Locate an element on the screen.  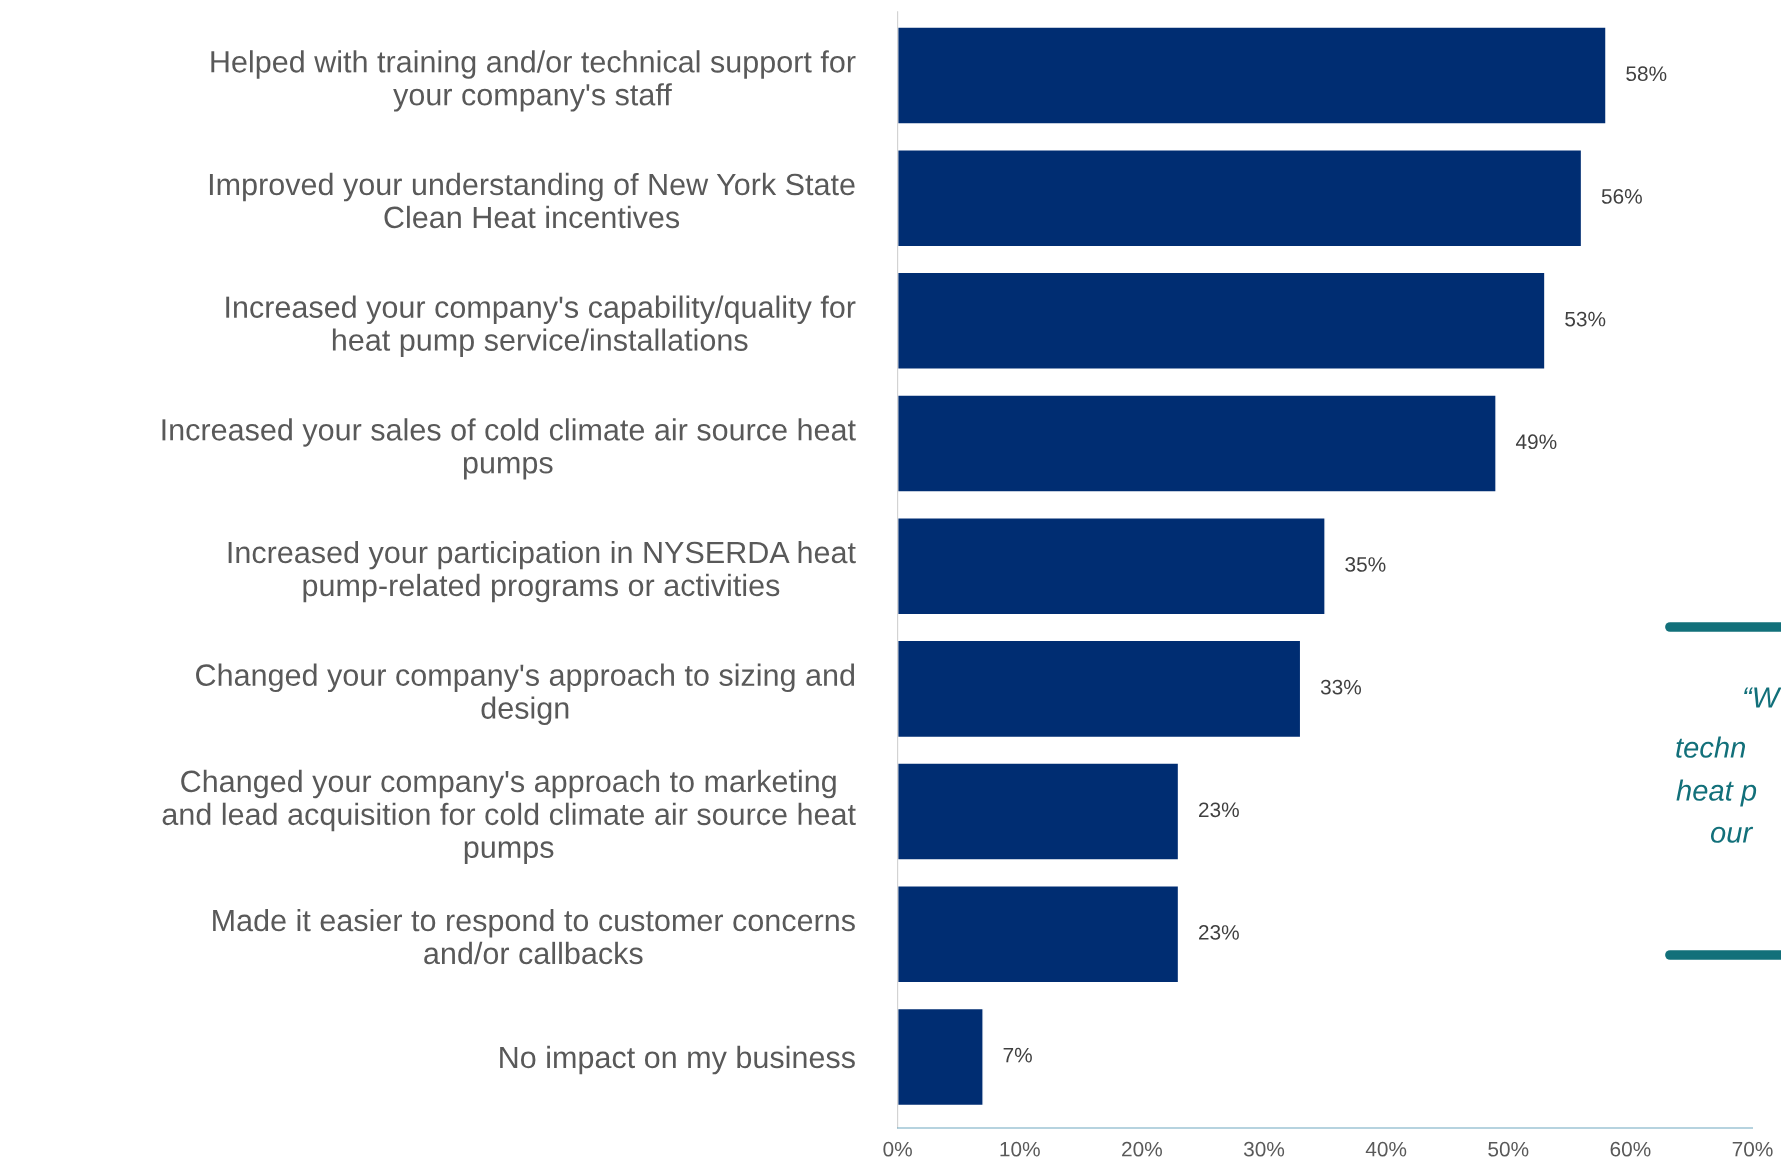
data-label: 58% is located at coordinates (1646, 74).